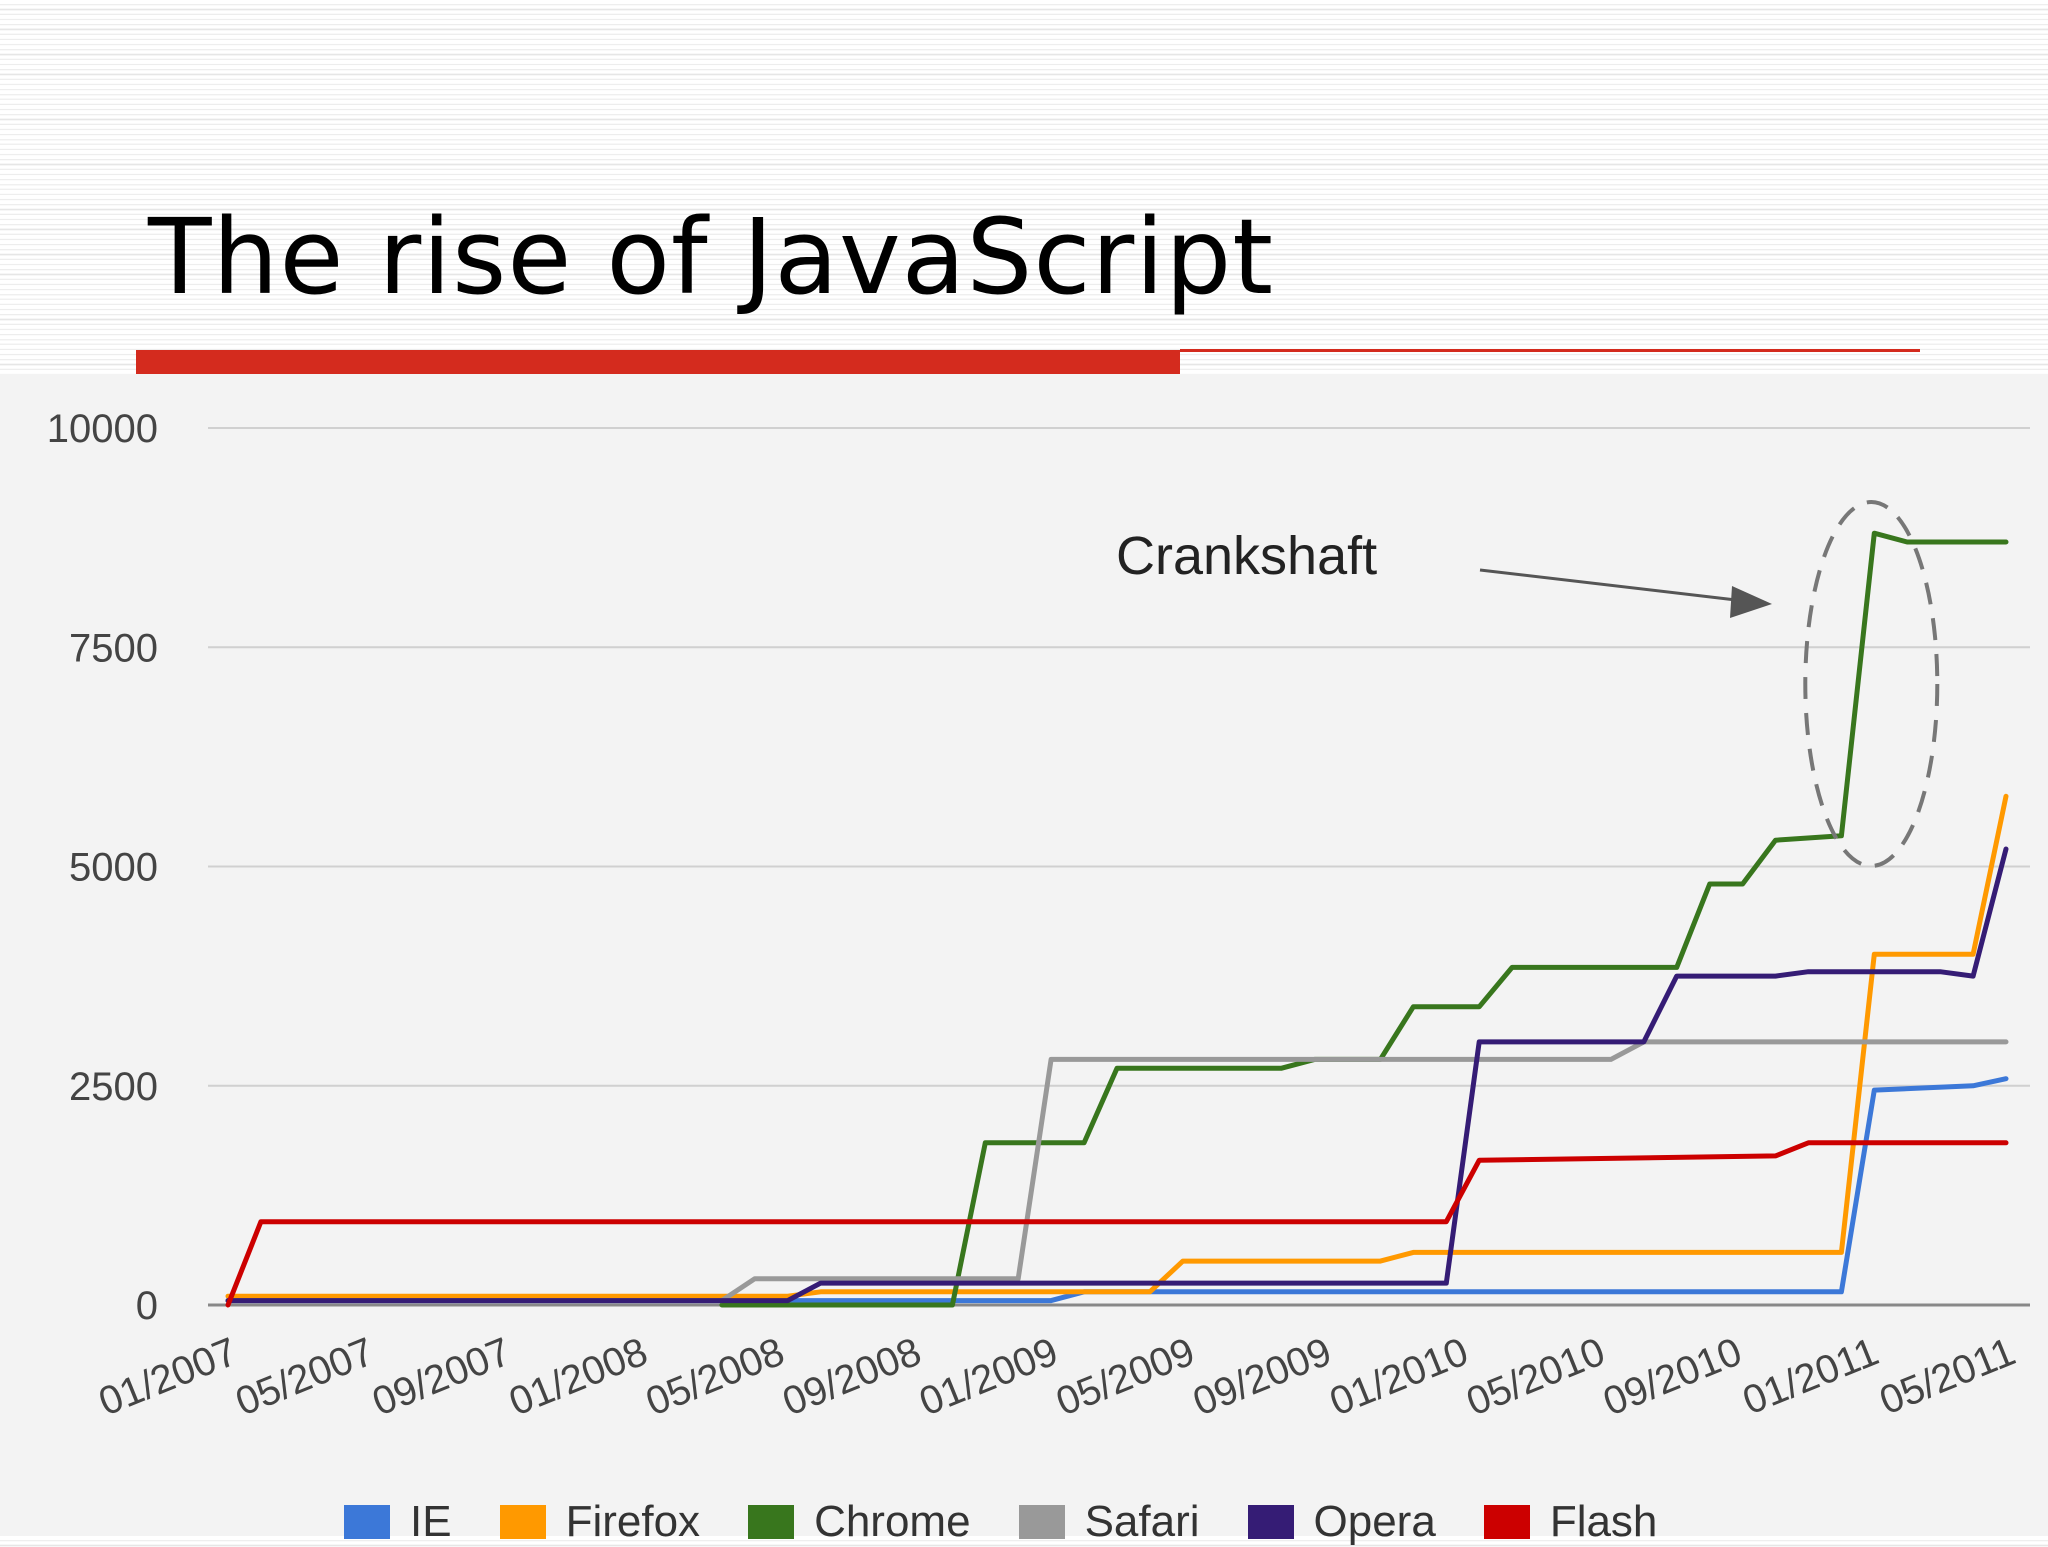 Image resolution: width=2048 pixels, height=1547 pixels. What do you see at coordinates (113, 1087) in the screenshot?
I see `y-tick-label: 2500` at bounding box center [113, 1087].